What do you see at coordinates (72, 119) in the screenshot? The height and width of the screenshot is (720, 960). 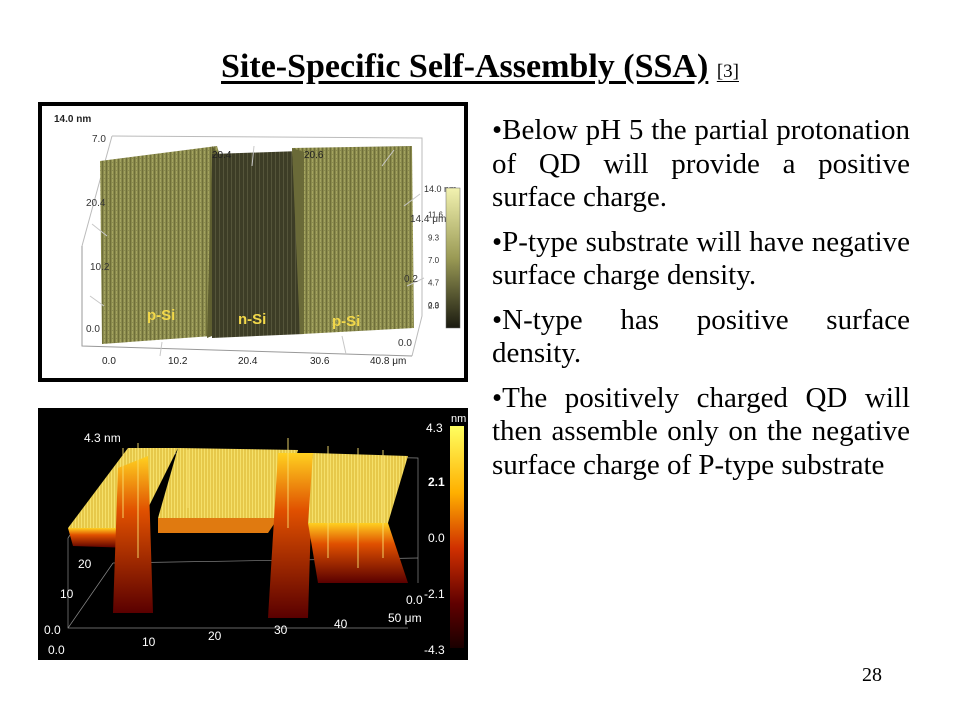 I see `z-max-label: 14.0 nm` at bounding box center [72, 119].